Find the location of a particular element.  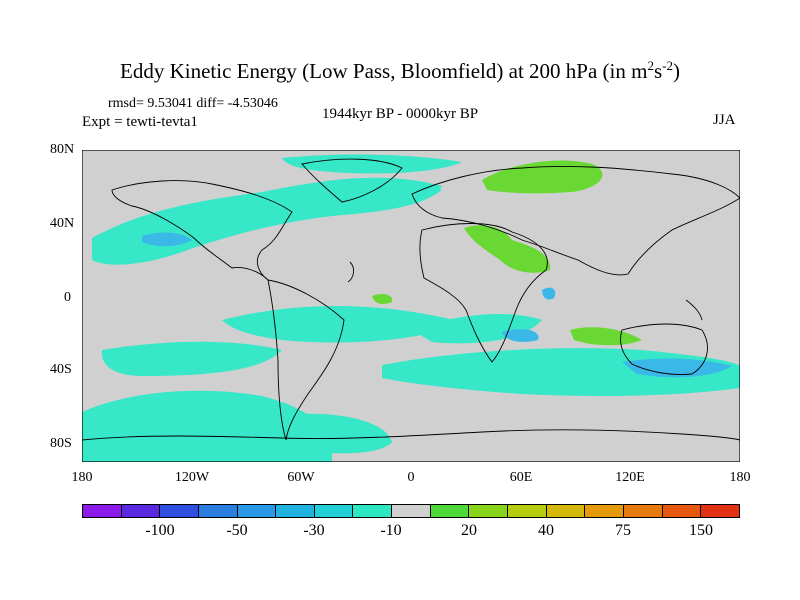

colorbar-label: -50 is located at coordinates (237, 530).